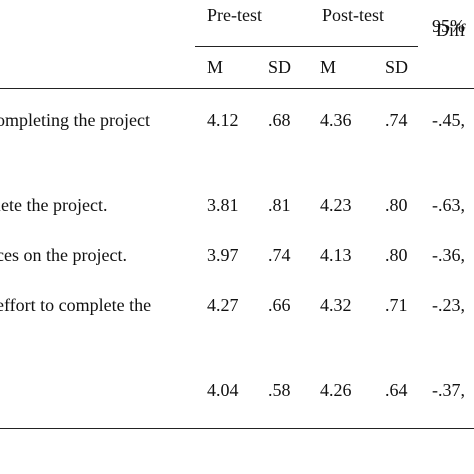 Image resolution: width=474 pixels, height=474 pixels. I want to click on cell: 4.13, so click(336, 255).